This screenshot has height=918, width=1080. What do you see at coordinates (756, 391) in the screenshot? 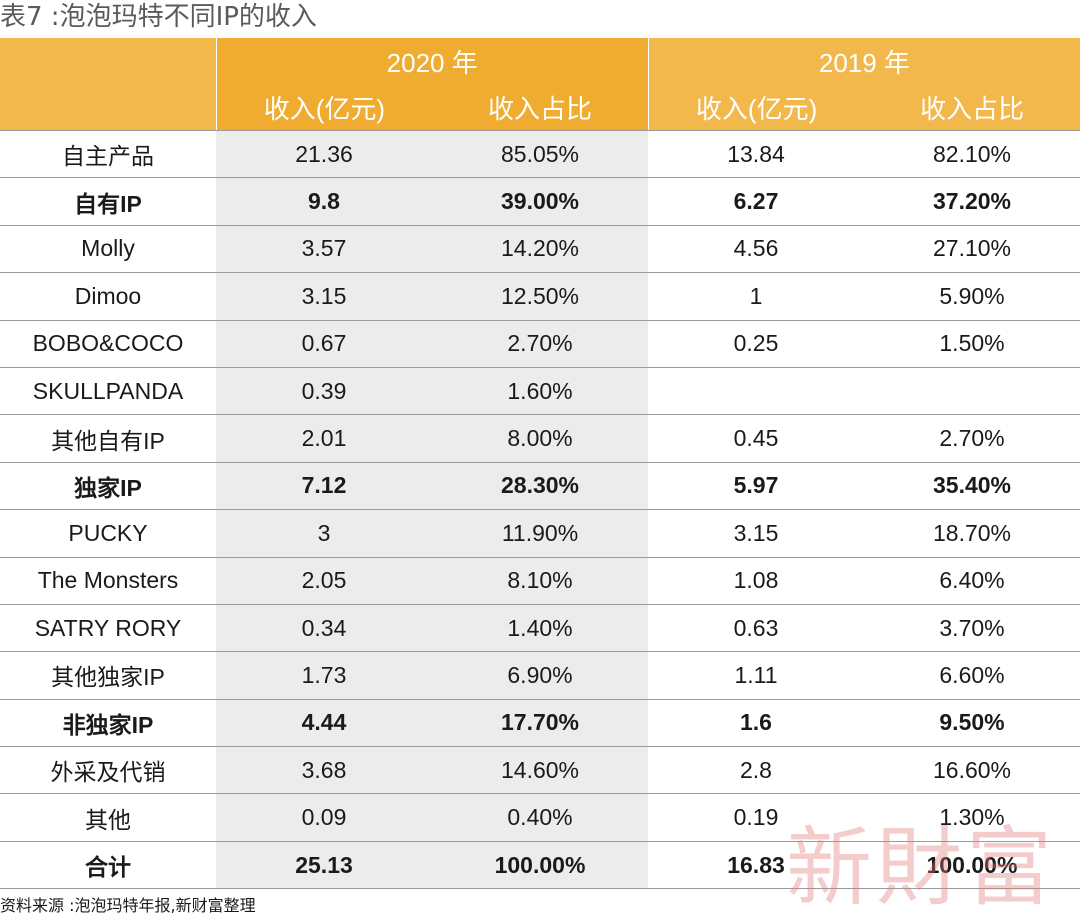
I see `cell-revenue-2019` at bounding box center [756, 391].